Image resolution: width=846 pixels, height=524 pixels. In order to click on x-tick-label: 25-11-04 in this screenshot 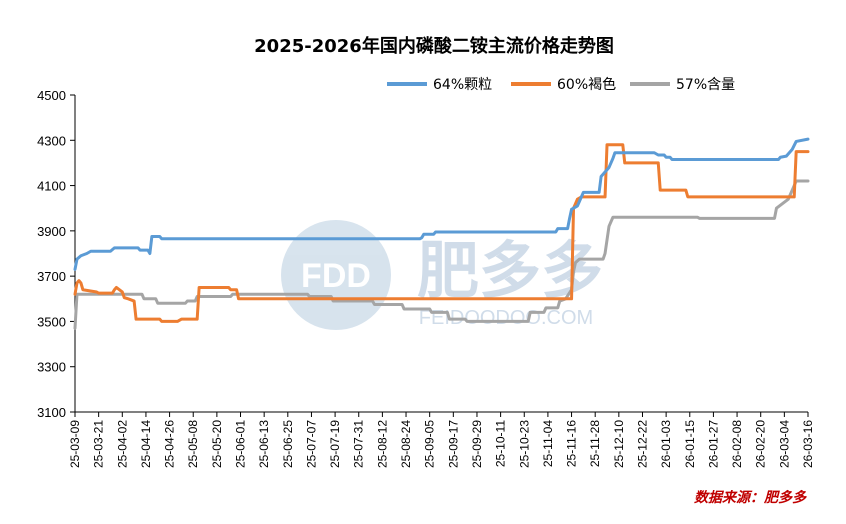, I will do `click(548, 443)`.